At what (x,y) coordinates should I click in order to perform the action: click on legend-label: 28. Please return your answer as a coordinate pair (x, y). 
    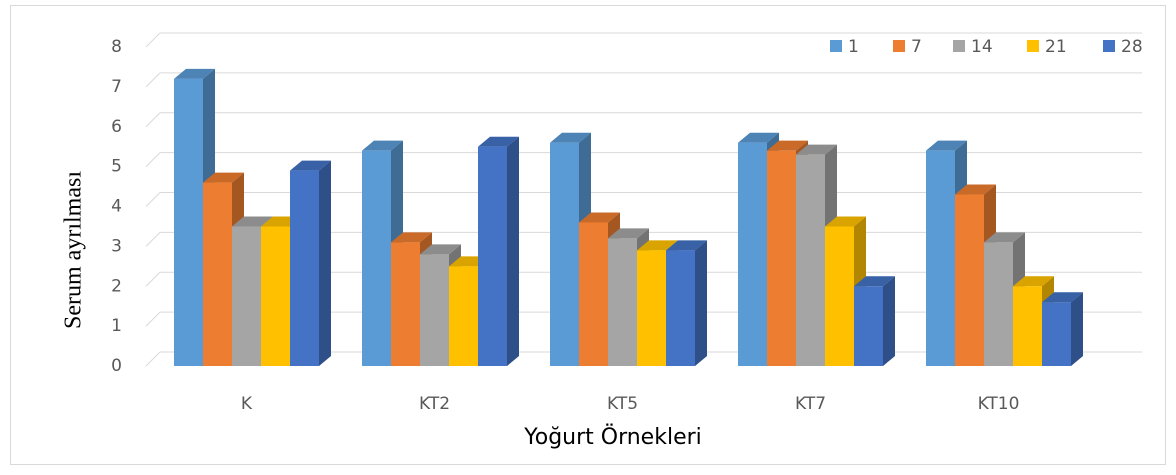
    Looking at the image, I should click on (1132, 47).